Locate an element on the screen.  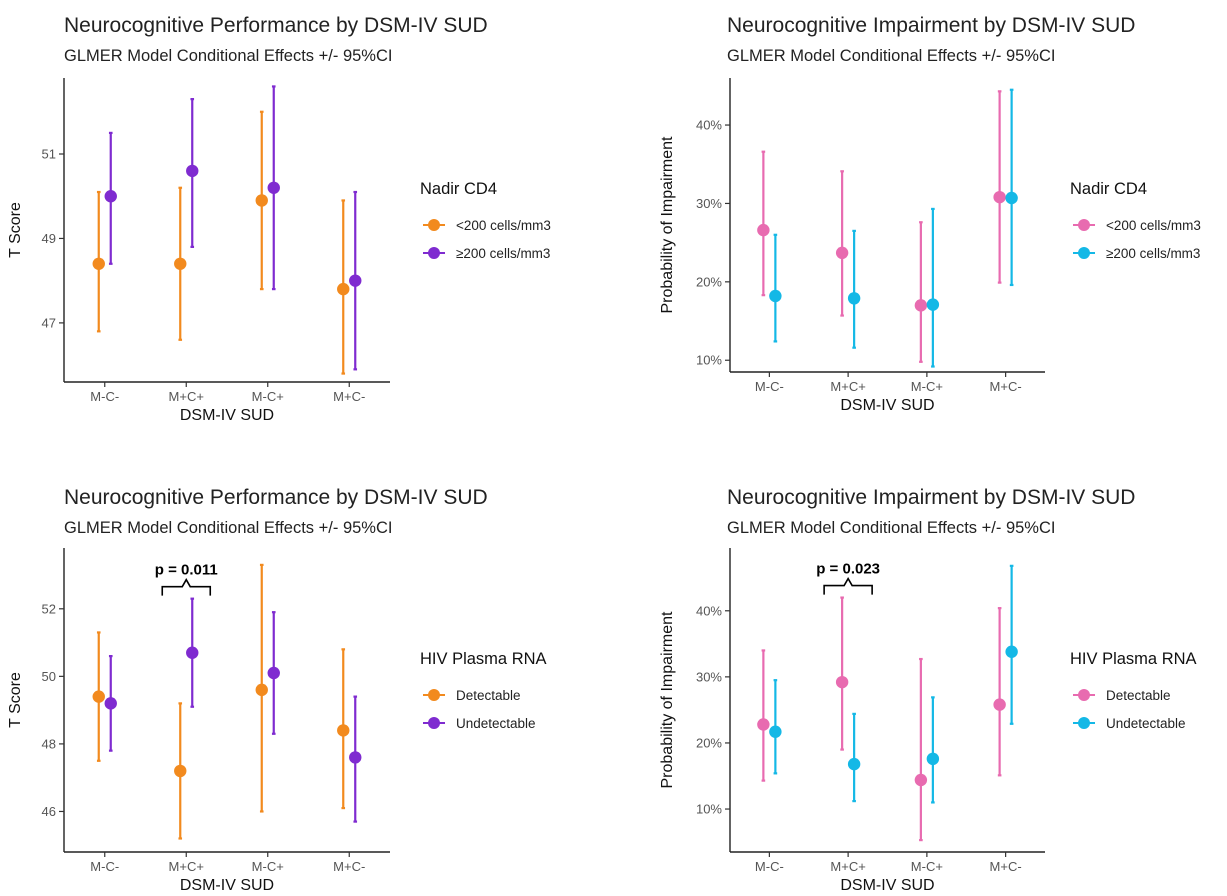
y-tick-label: 47 is located at coordinates (49, 322).